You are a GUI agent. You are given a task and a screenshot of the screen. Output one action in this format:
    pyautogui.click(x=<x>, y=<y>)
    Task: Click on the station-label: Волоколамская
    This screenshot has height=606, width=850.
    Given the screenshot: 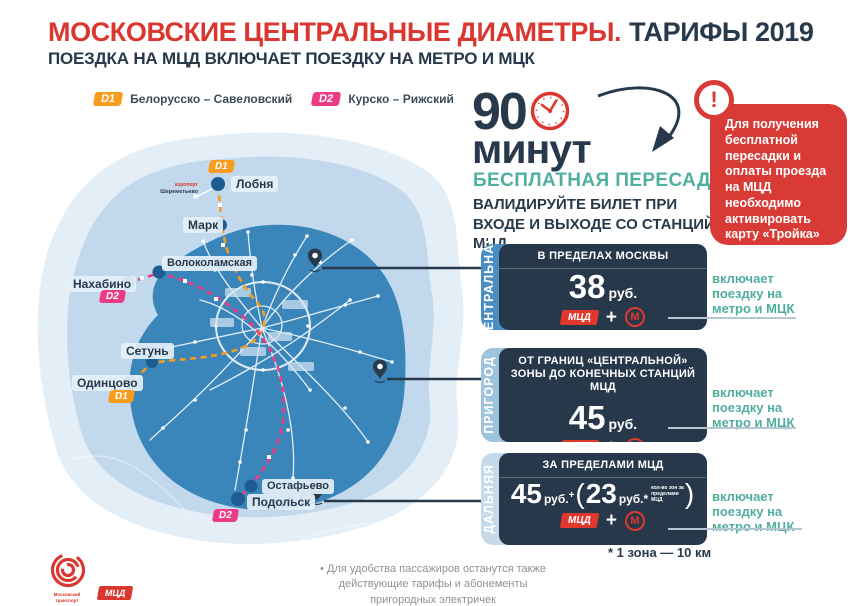 What is the action you would take?
    pyautogui.click(x=210, y=263)
    